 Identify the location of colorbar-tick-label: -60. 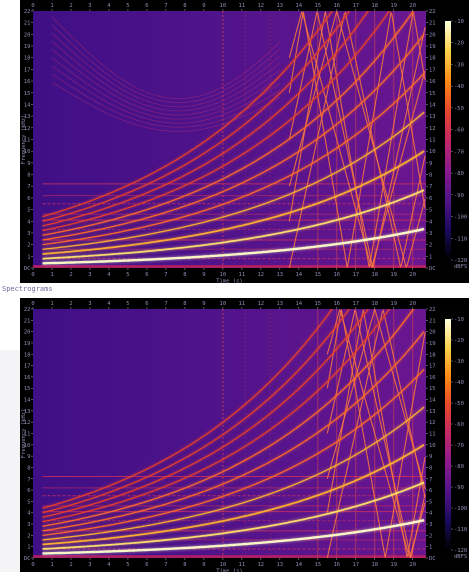
(459, 131).